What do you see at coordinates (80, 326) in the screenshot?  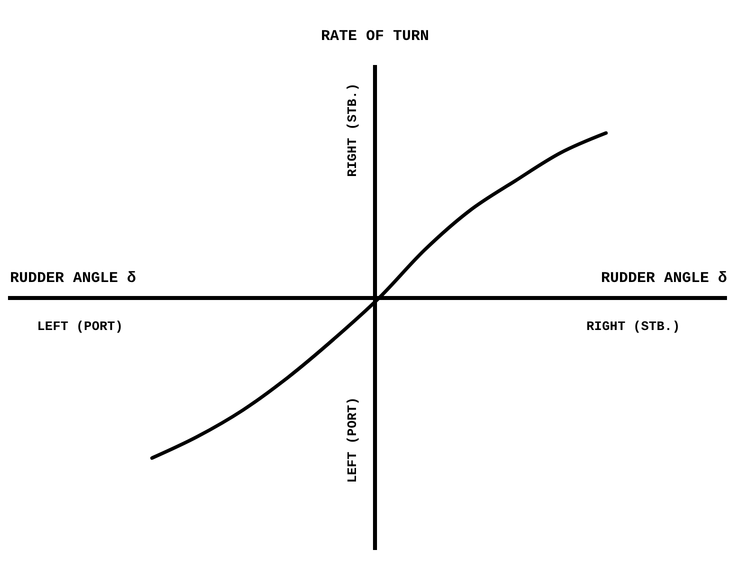 I see `text: LEFT (PORT)` at bounding box center [80, 326].